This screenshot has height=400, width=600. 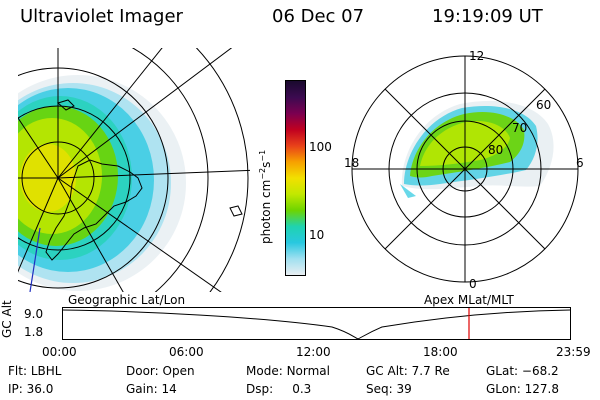 What do you see at coordinates (265, 196) in the screenshot?
I see `colorbar-unit-label: photon cm−2s−1` at bounding box center [265, 196].